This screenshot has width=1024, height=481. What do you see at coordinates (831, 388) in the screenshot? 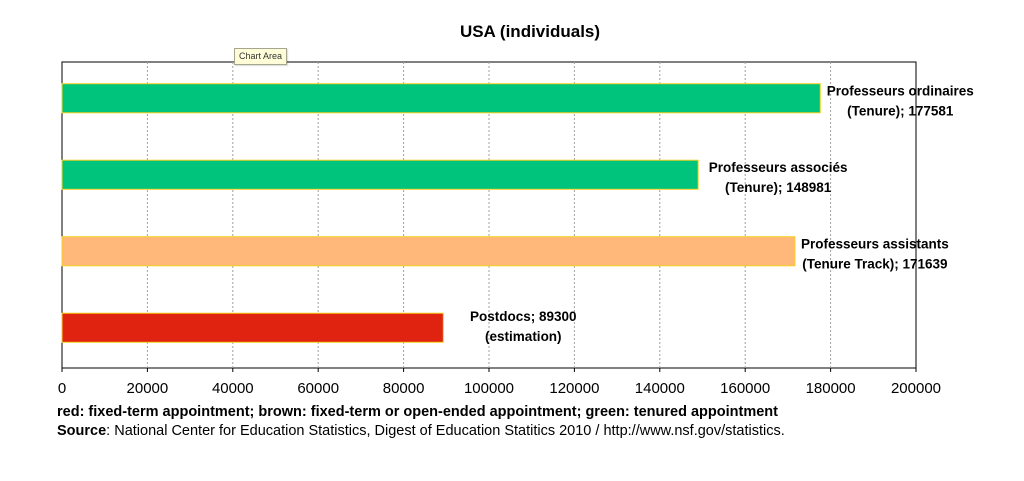
I see `x-tick-label: 180000` at bounding box center [831, 388].